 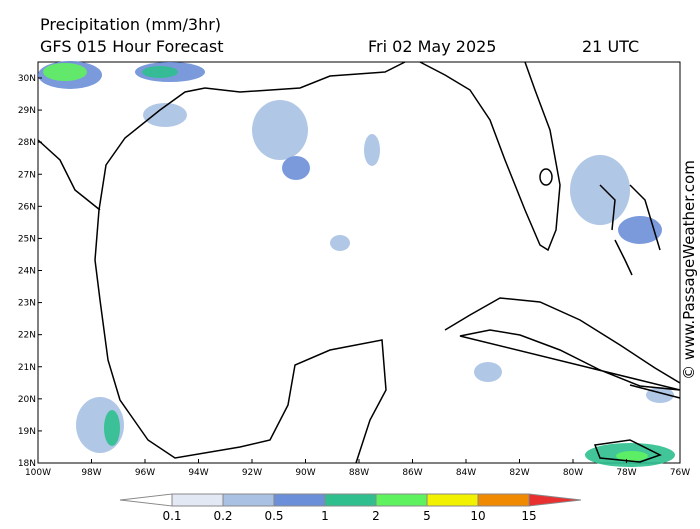 What do you see at coordinates (610, 46) in the screenshot?
I see `time: 21 UTC` at bounding box center [610, 46].